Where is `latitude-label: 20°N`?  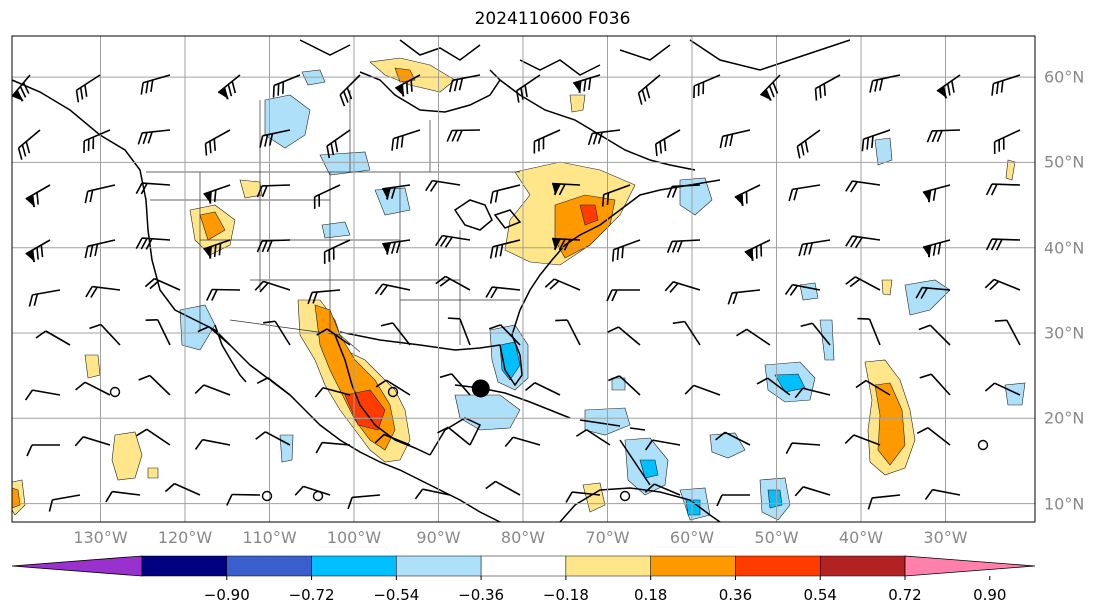
latitude-label: 20°N is located at coordinates (1064, 418).